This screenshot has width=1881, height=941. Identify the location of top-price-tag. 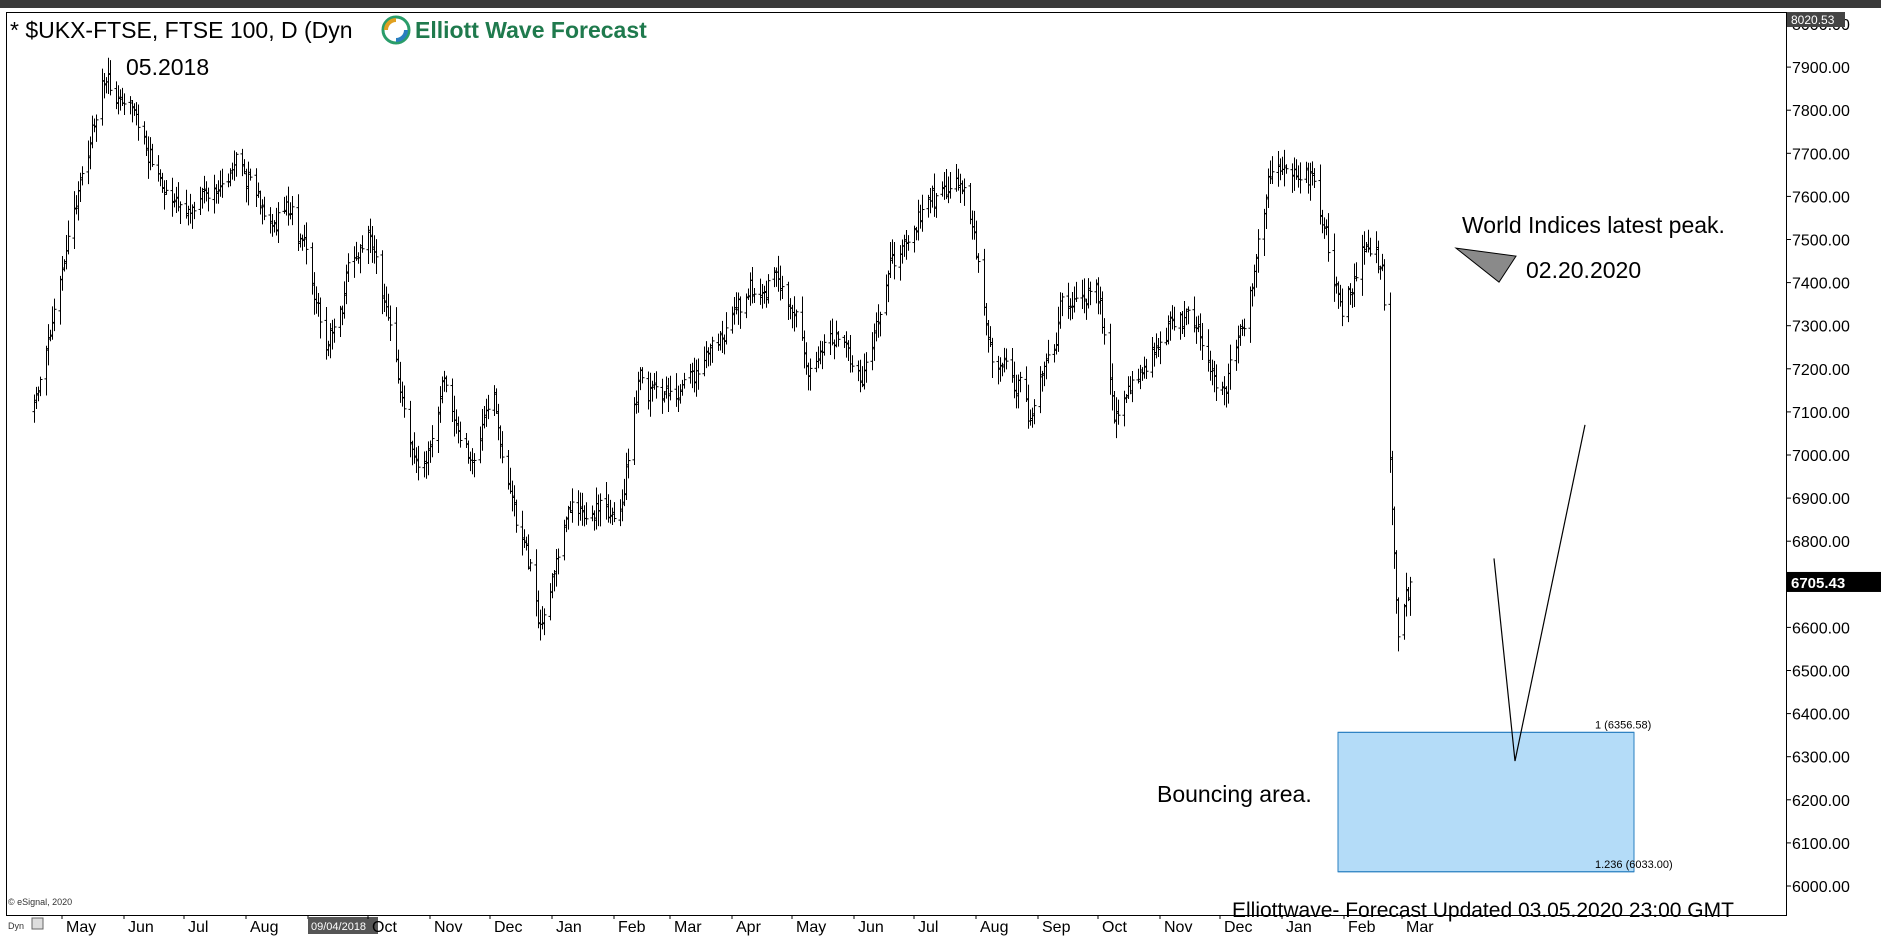
(1816, 19).